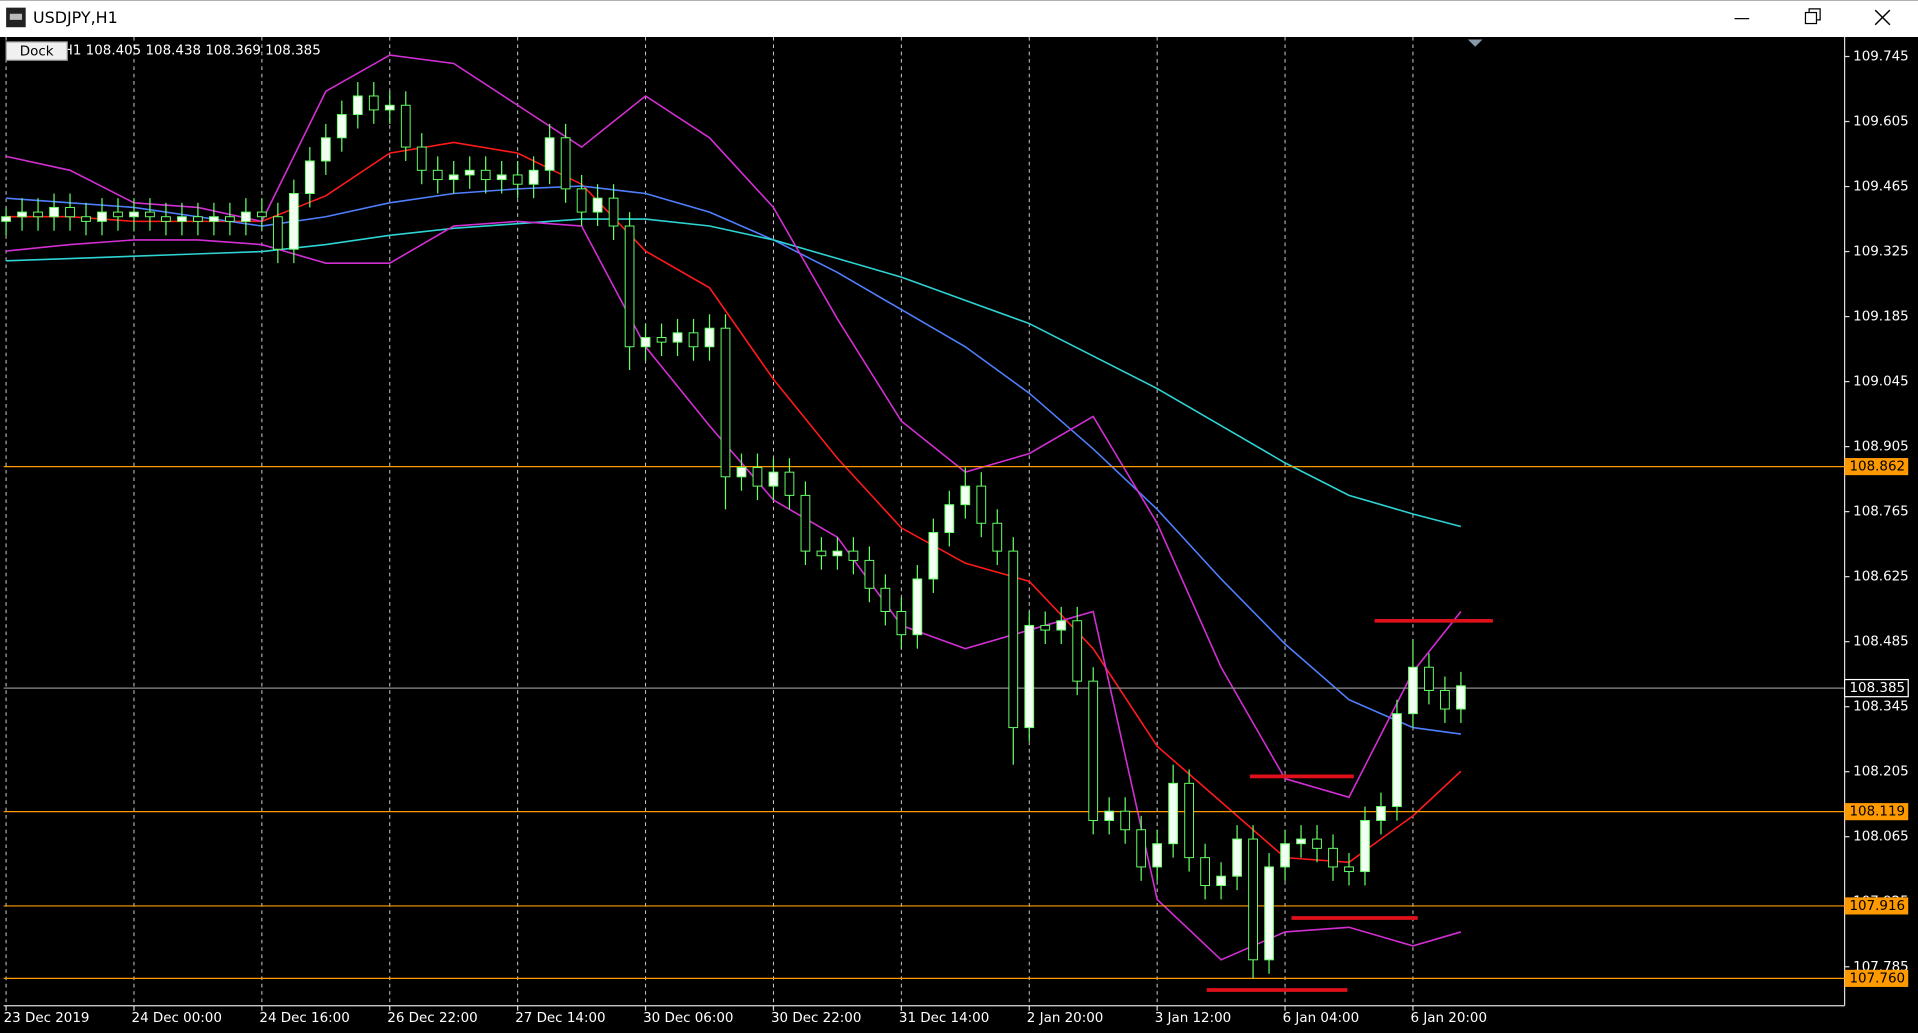  I want to click on level-label: 107.916, so click(1878, 906).